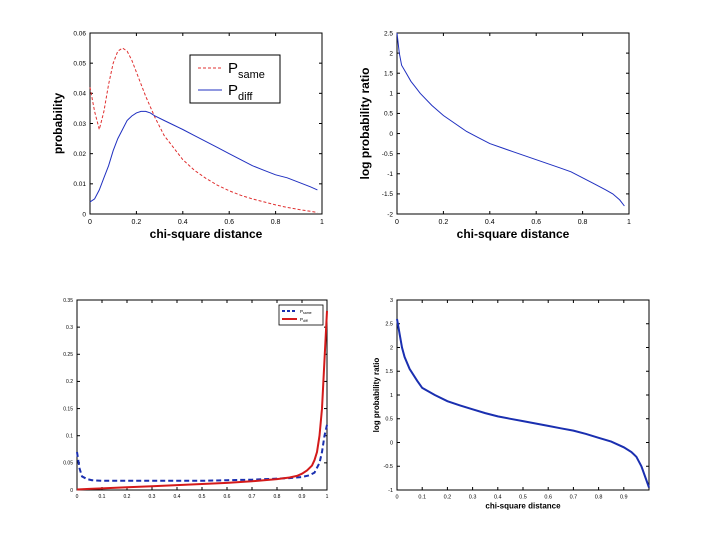 Image resolution: width=720 pixels, height=540 pixels. Describe the element at coordinates (69, 382) in the screenshot. I see `y-tick-label: 0.2` at that location.